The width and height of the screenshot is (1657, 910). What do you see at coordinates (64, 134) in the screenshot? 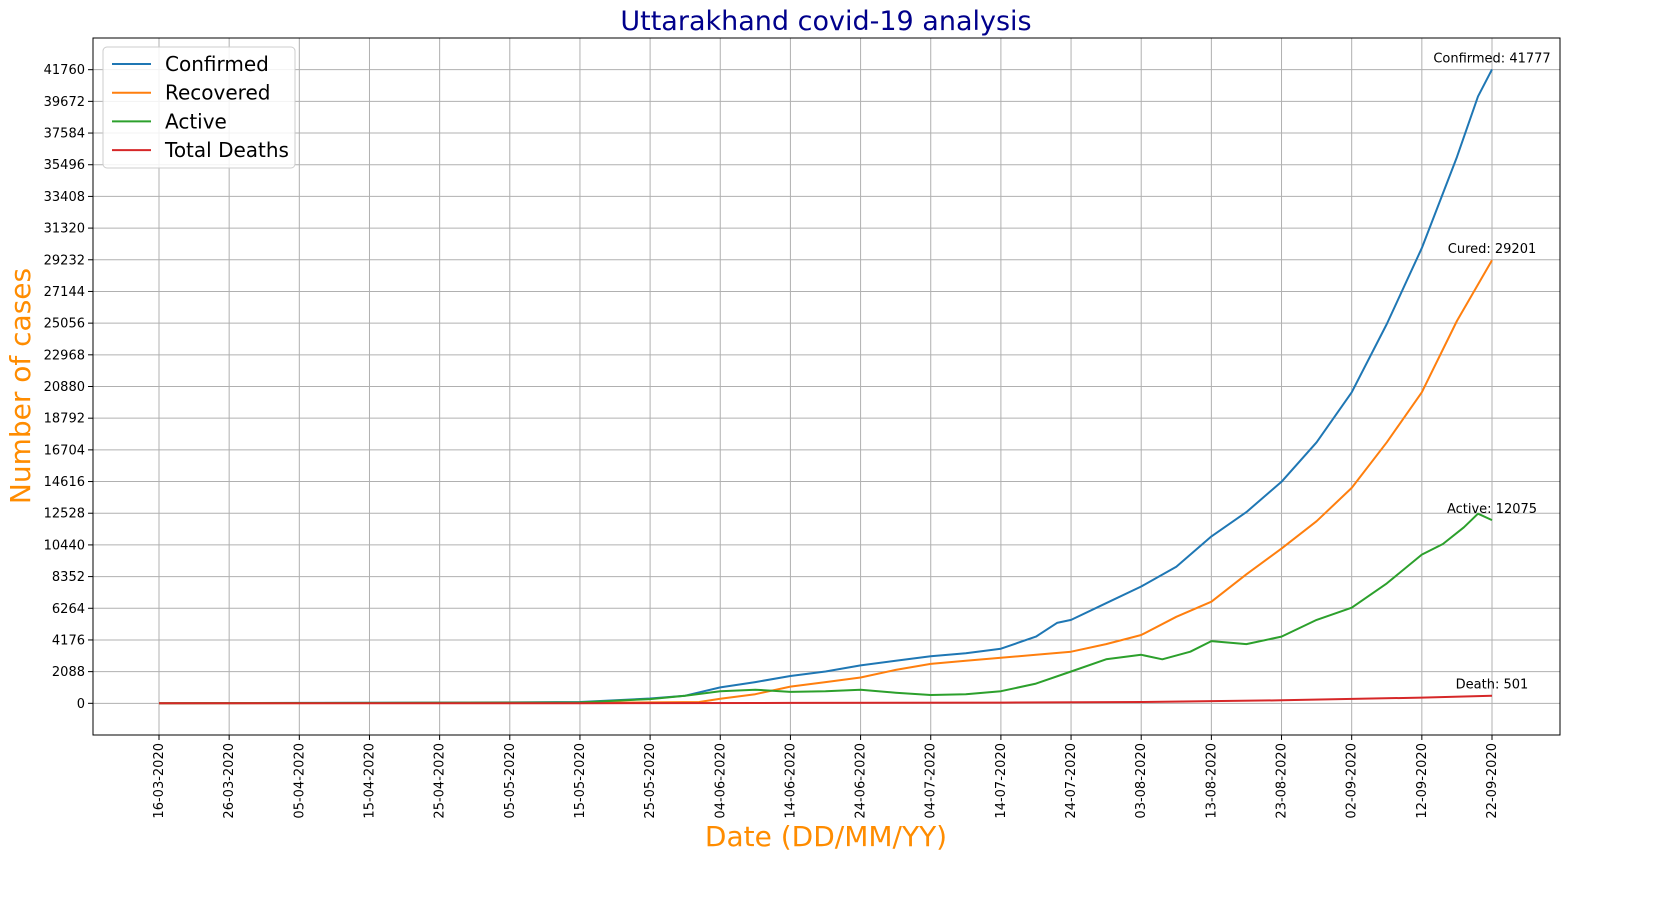
I see `y-tick-label: 37584` at bounding box center [64, 134].